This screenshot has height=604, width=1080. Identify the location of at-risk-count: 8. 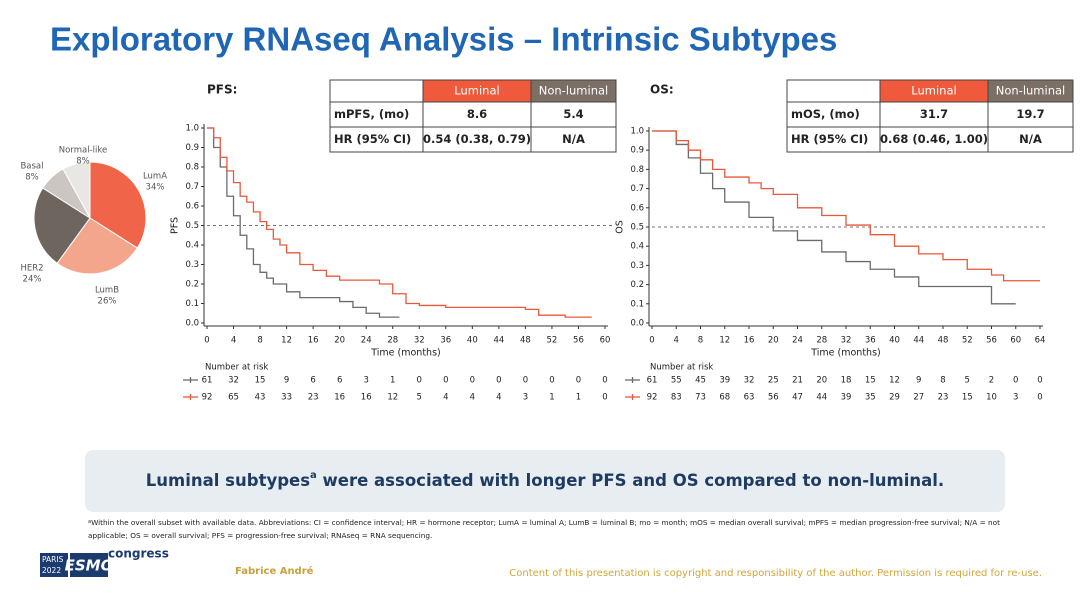
(942, 381).